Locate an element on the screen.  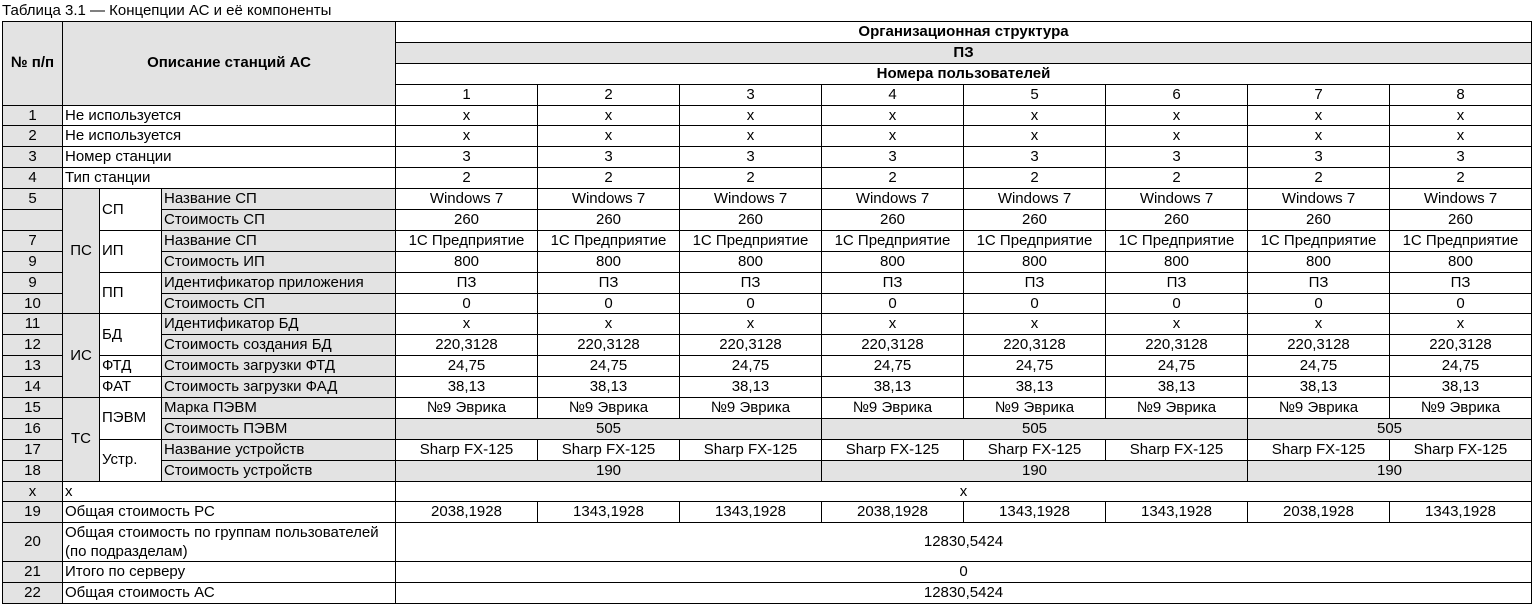
row-label: Стоимость ИП is located at coordinates (278, 261).